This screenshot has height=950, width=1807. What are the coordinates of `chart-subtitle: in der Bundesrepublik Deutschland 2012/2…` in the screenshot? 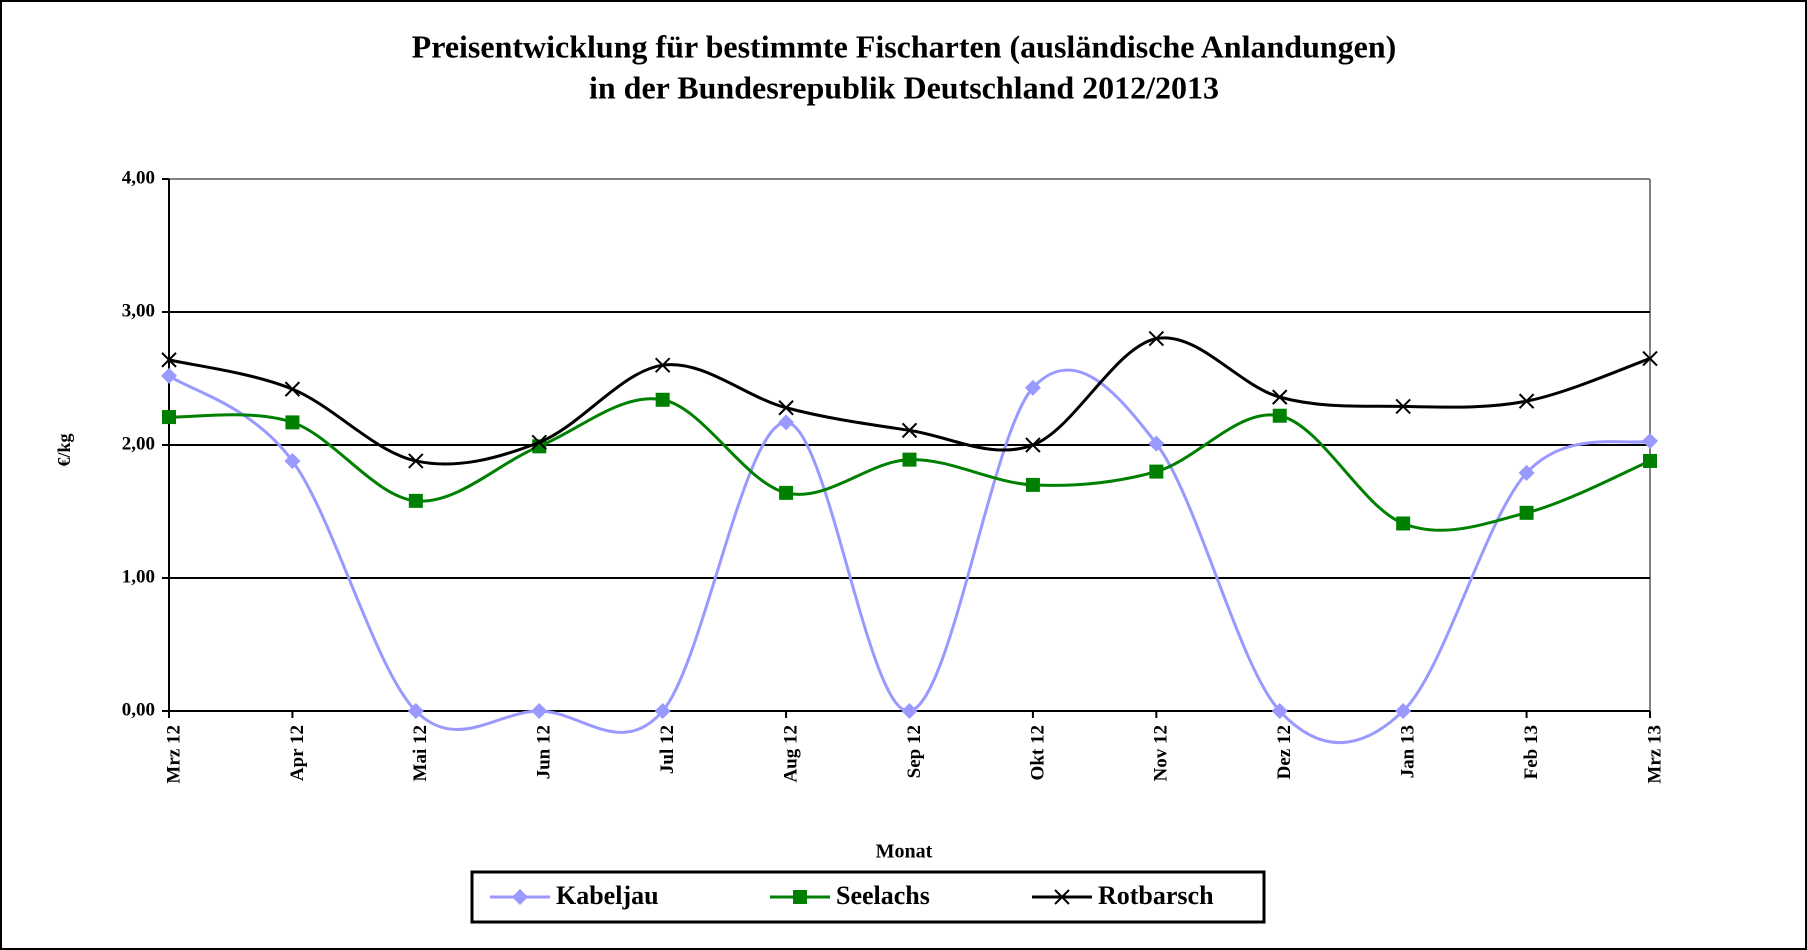 It's located at (904, 87).